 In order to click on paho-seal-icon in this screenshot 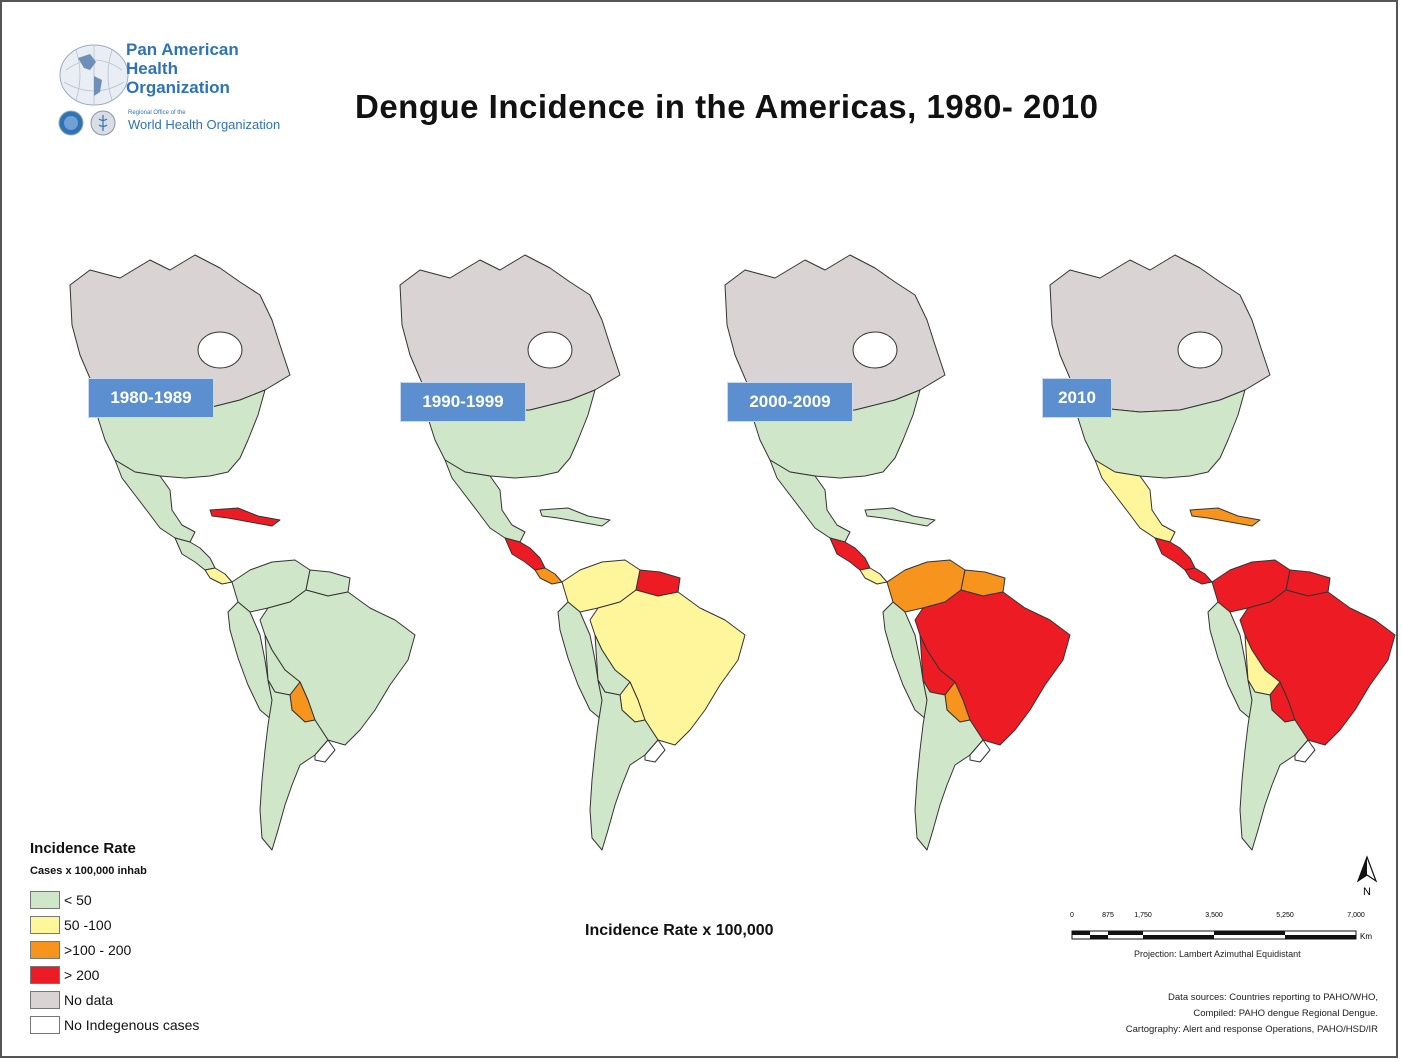, I will do `click(71, 123)`.